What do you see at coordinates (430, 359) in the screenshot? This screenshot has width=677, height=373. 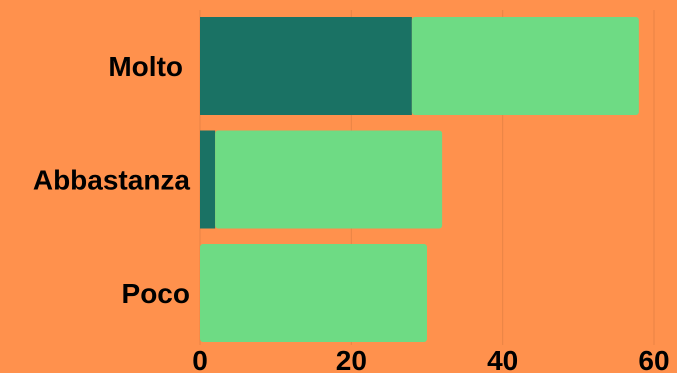 I see `x-axis-ticks: 0 20 40 60` at bounding box center [430, 359].